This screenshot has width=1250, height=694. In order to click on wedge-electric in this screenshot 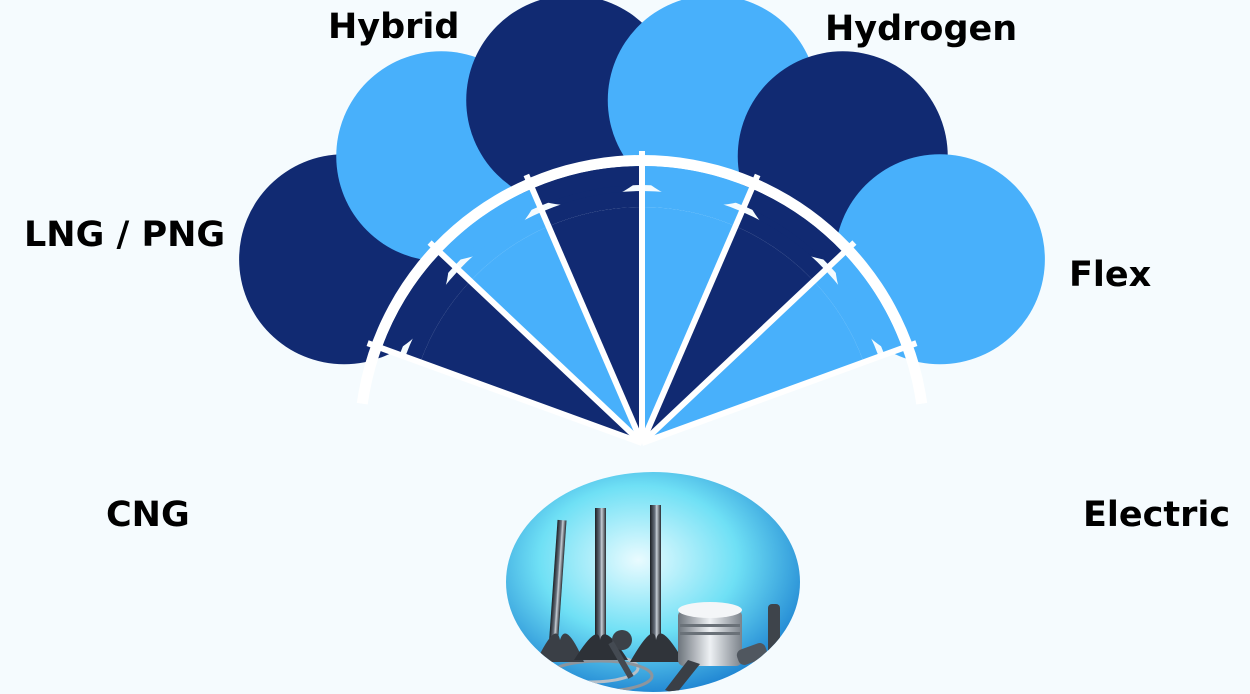, I will do `click(753, 362)`.